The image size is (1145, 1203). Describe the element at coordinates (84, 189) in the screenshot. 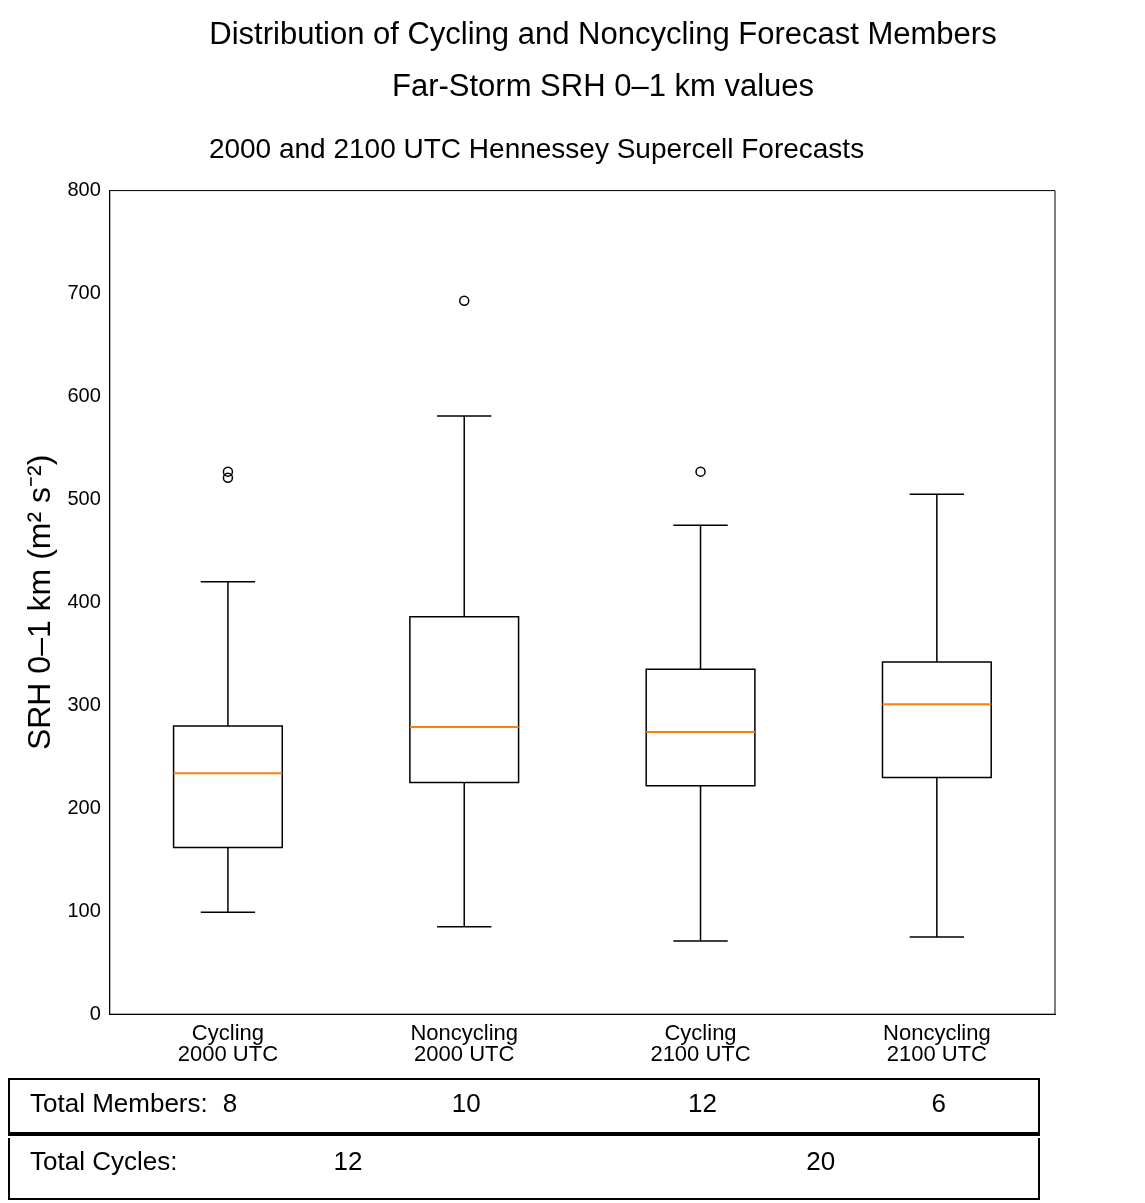

I see `y-tick-label: 800` at that location.